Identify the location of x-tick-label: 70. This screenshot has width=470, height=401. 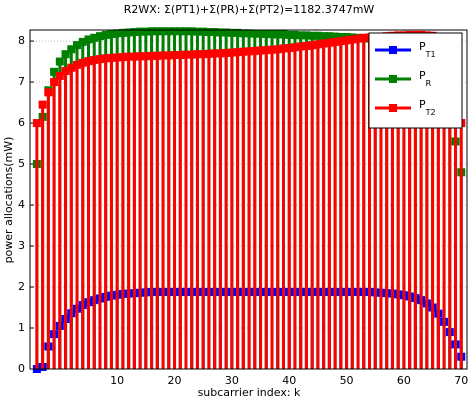
(461, 380).